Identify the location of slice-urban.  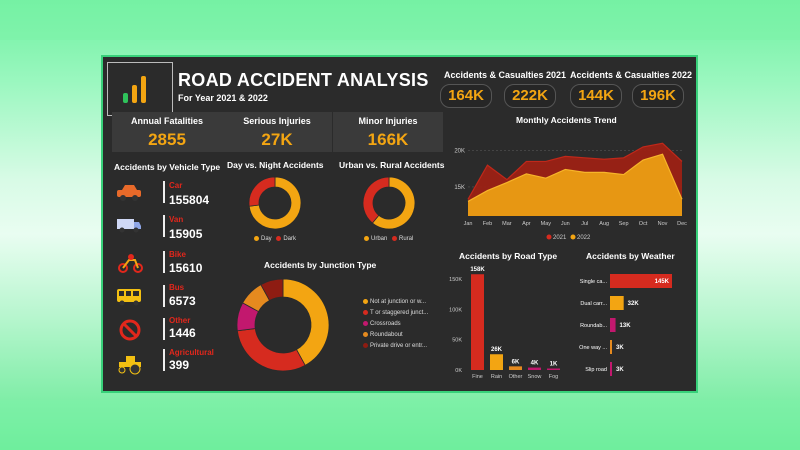
(393, 203).